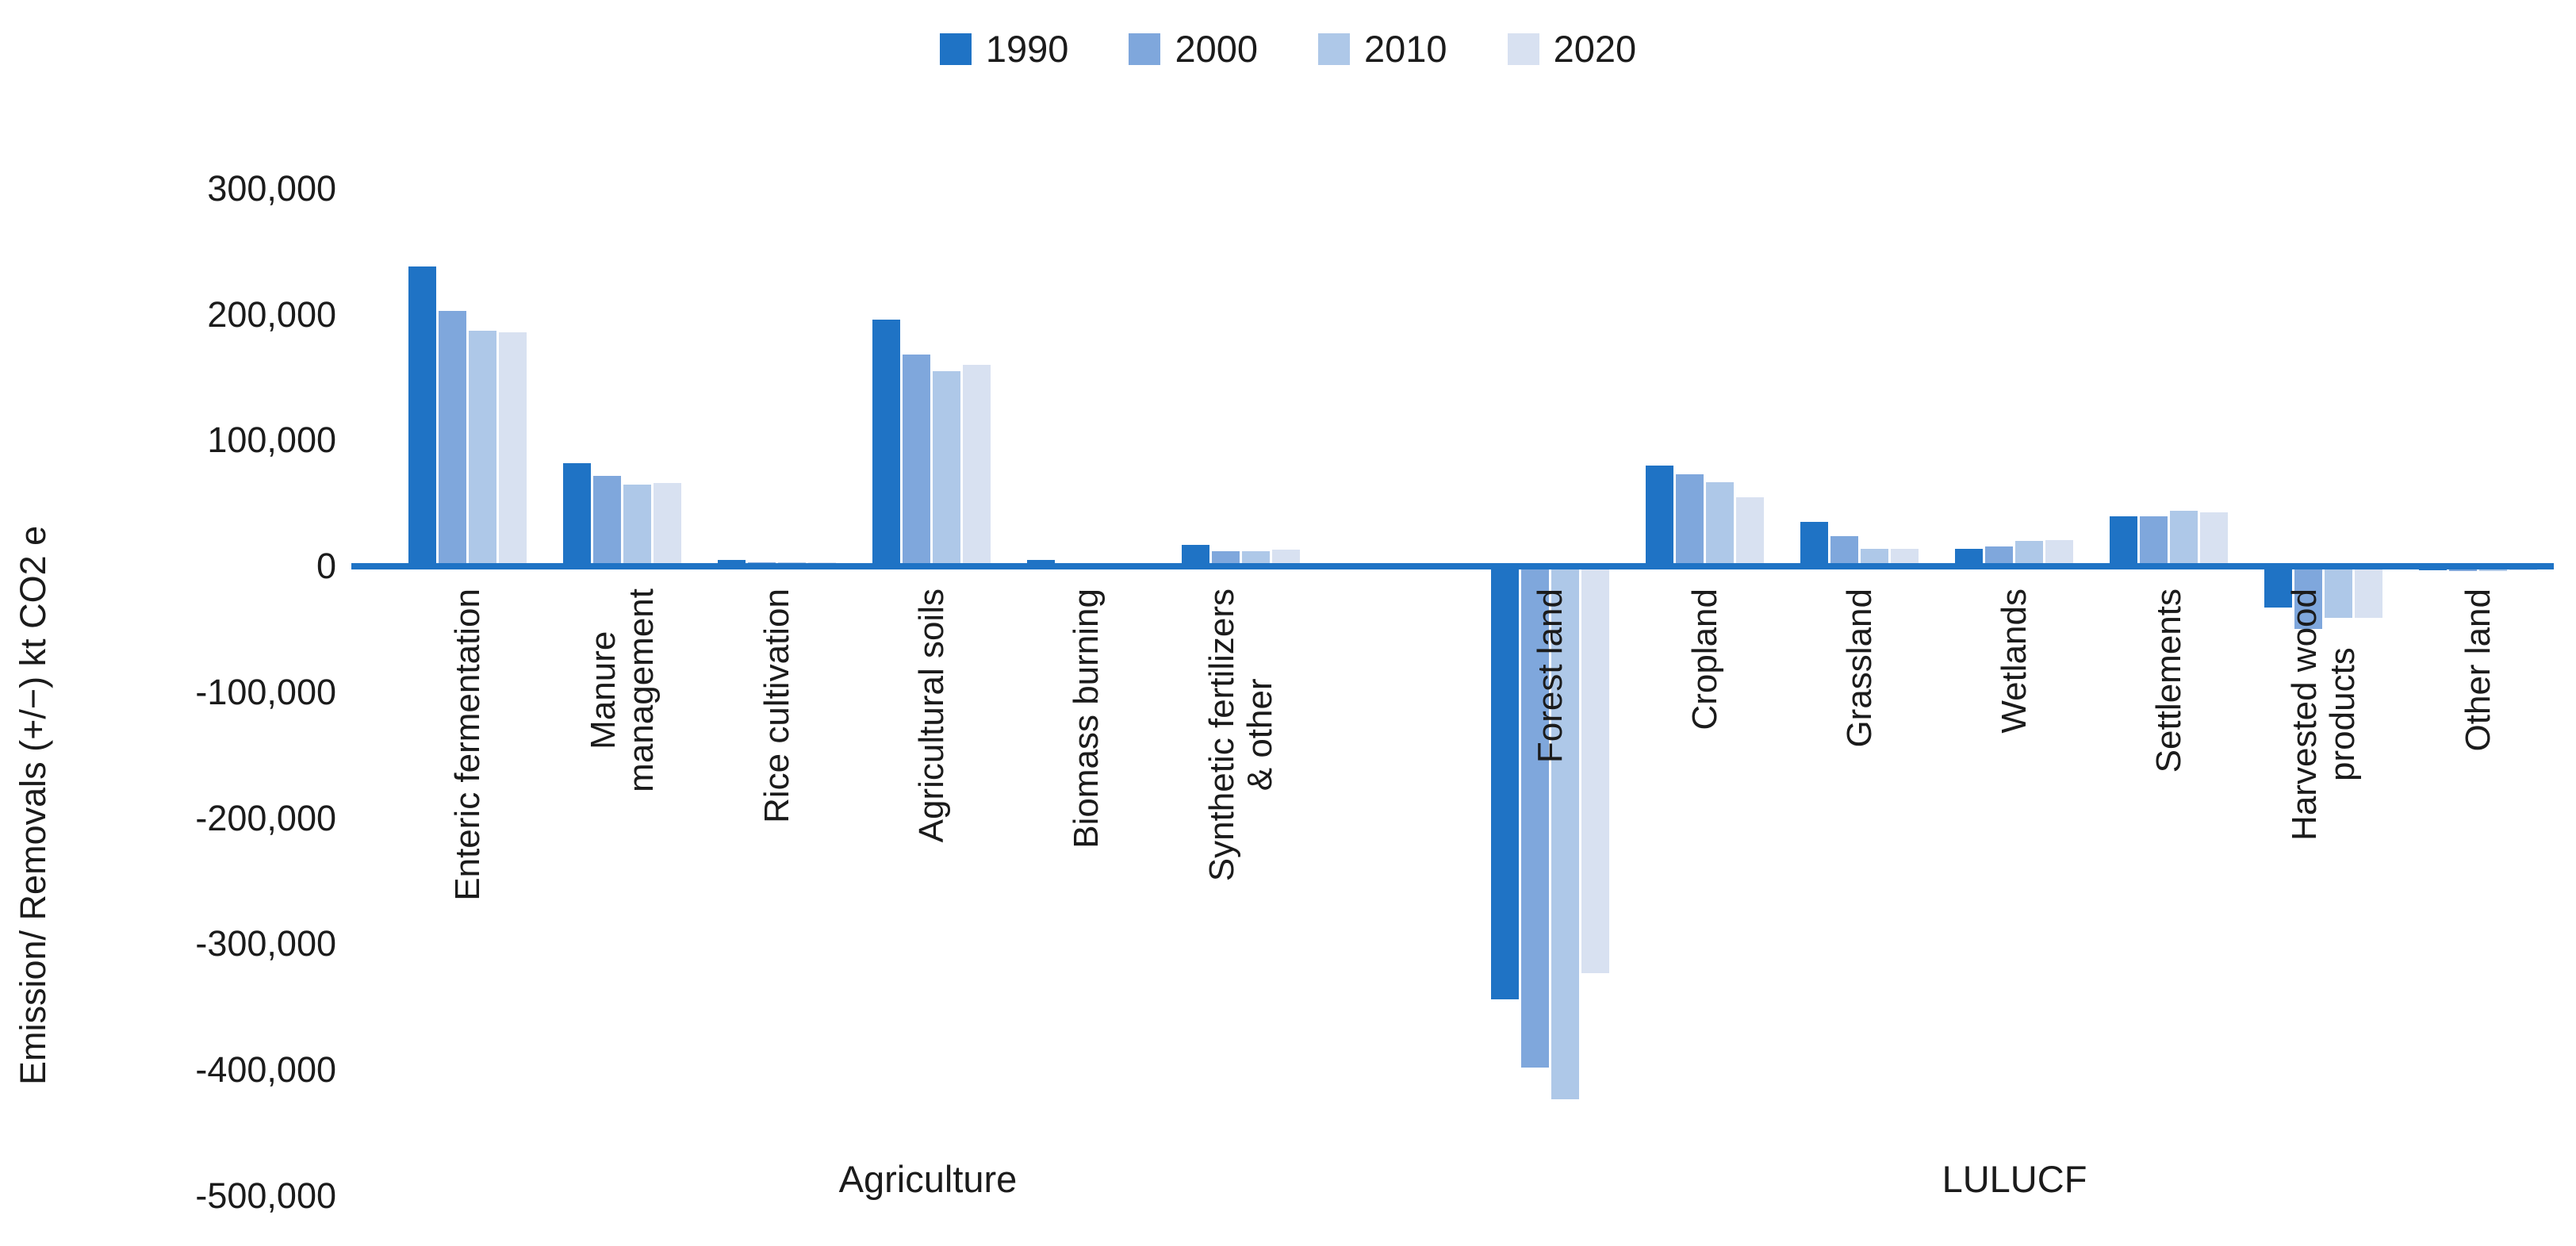 This screenshot has width=2576, height=1246. Describe the element at coordinates (1086, 718) in the screenshot. I see `category-label-biomass-burning: Biomass burning` at that location.